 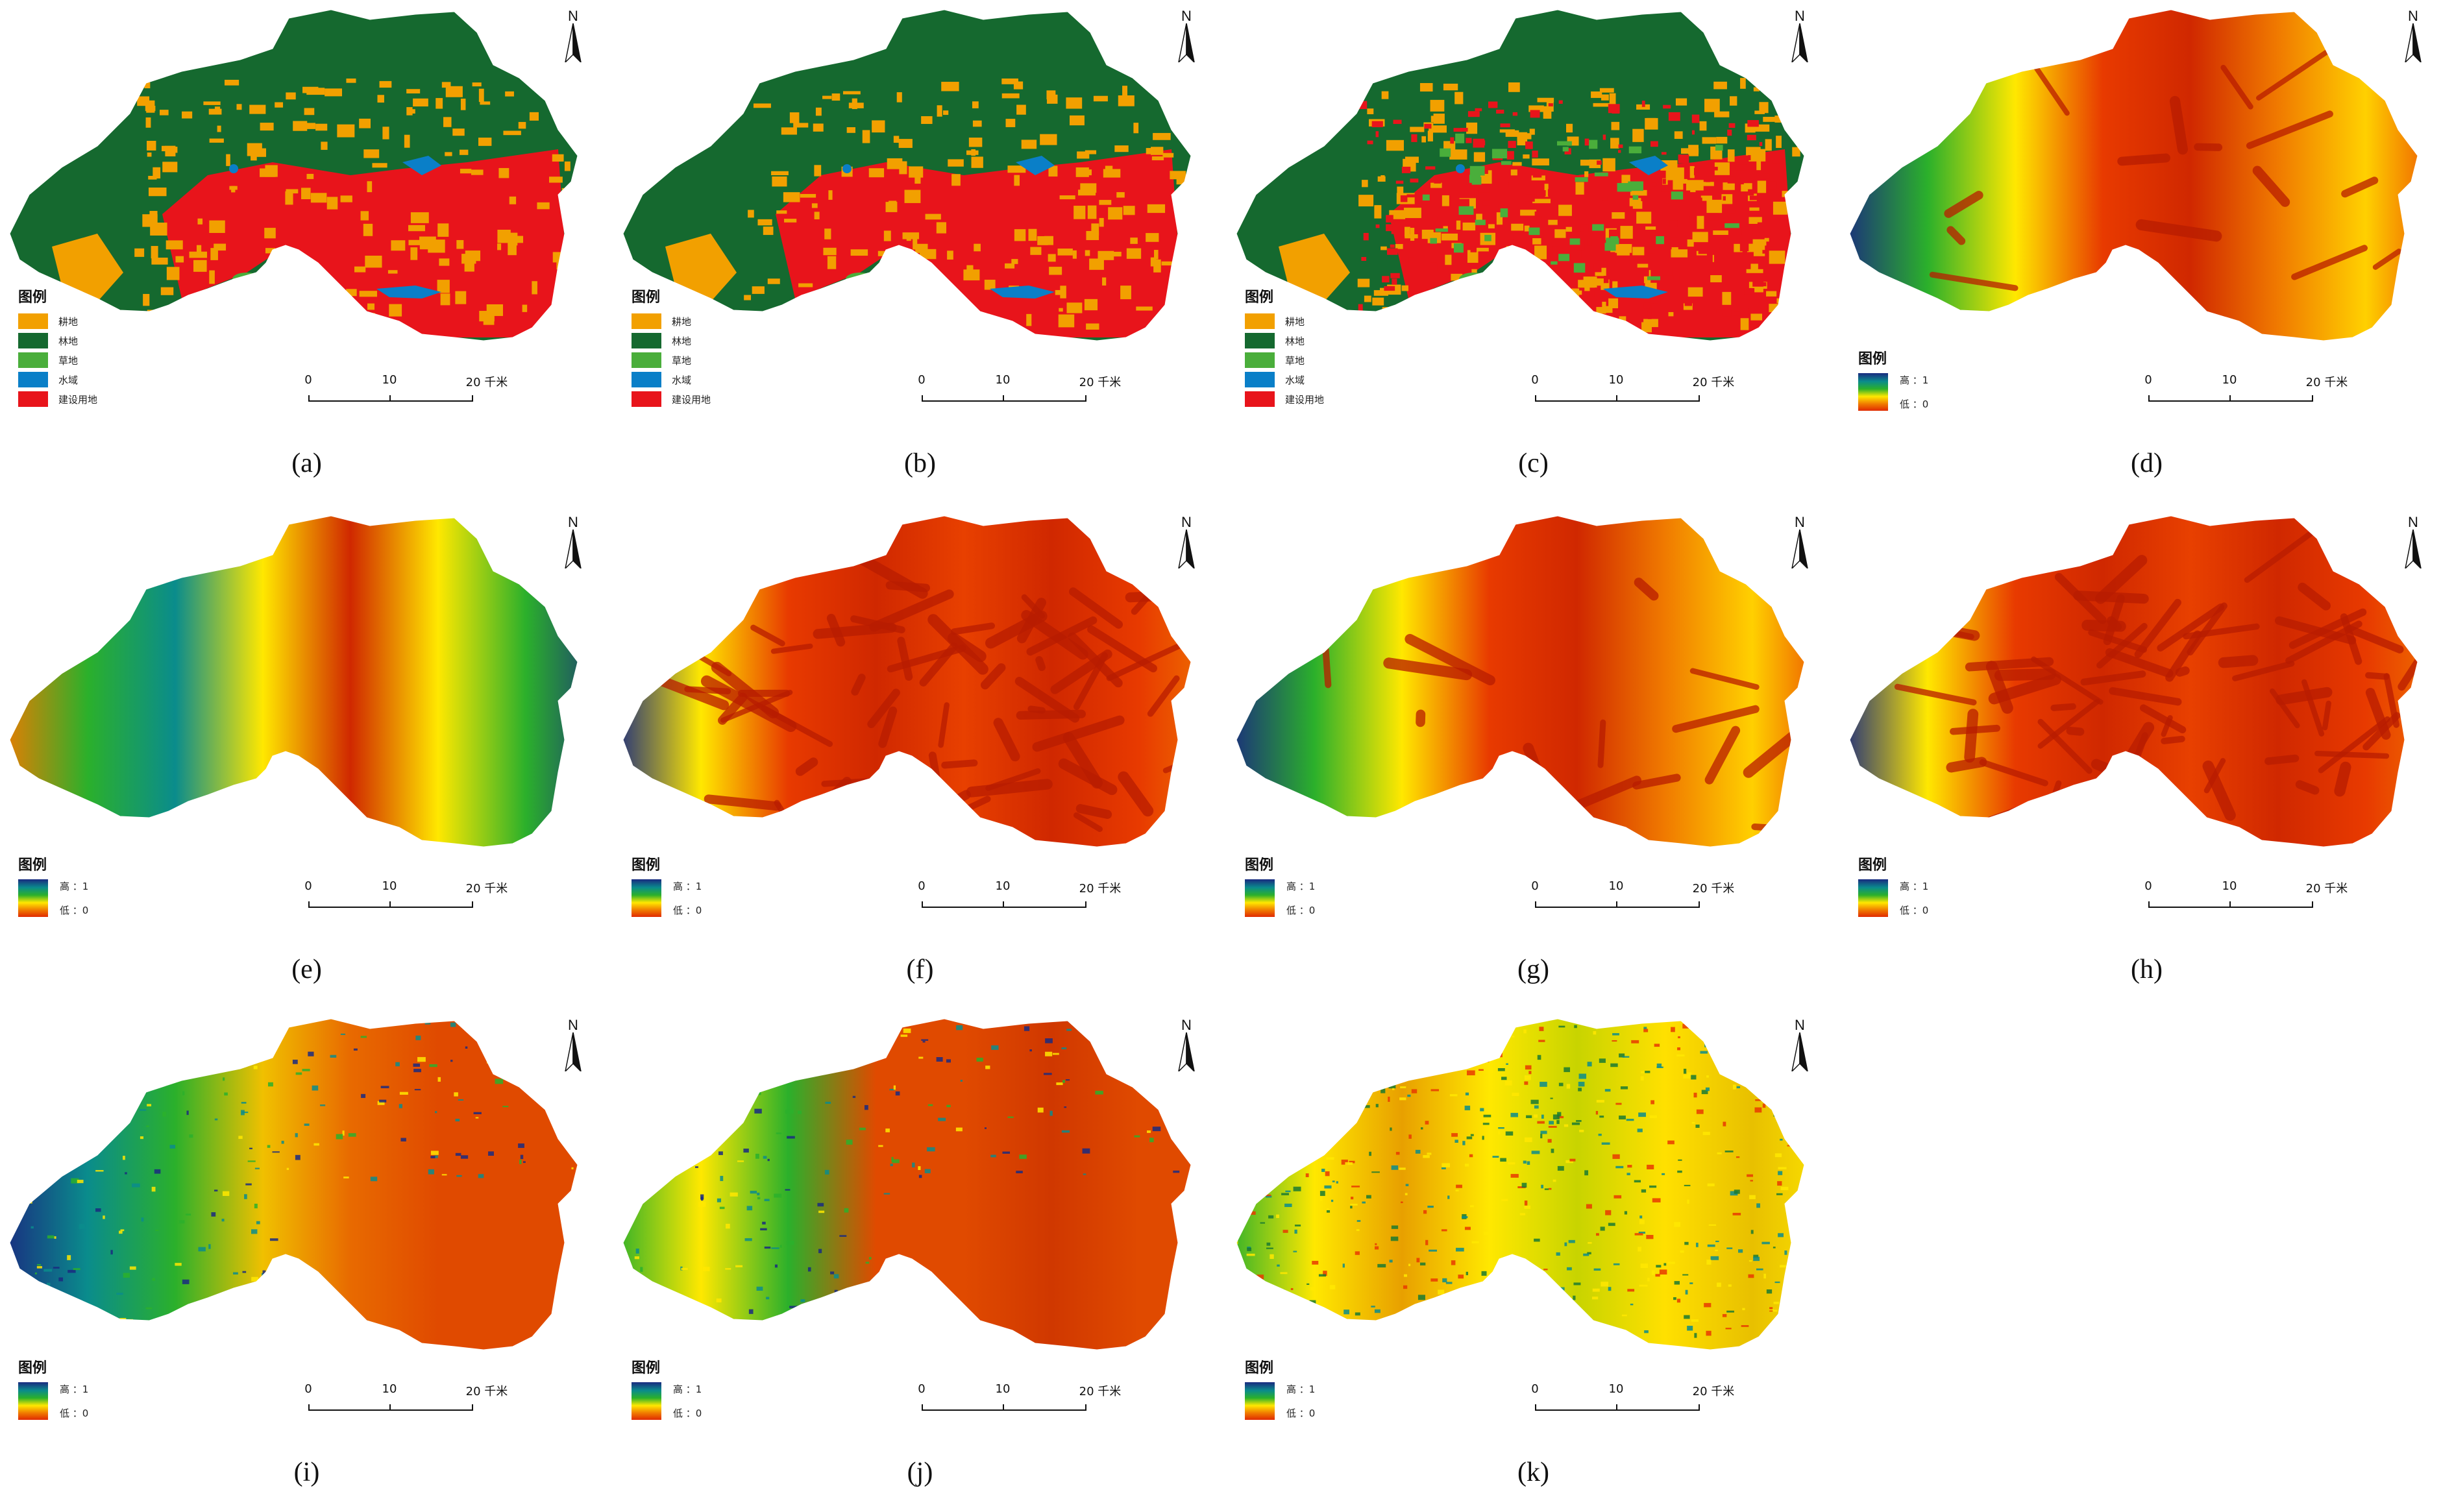 What do you see at coordinates (1534, 1472) in the screenshot?
I see `panel-caption: (k)` at bounding box center [1534, 1472].